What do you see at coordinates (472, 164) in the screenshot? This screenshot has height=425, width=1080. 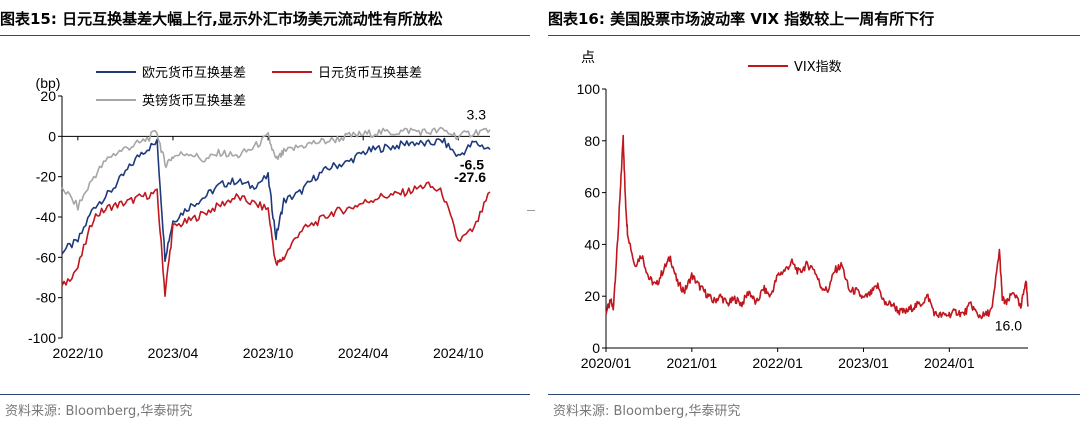 I see `data-label: -6.5` at bounding box center [472, 164].